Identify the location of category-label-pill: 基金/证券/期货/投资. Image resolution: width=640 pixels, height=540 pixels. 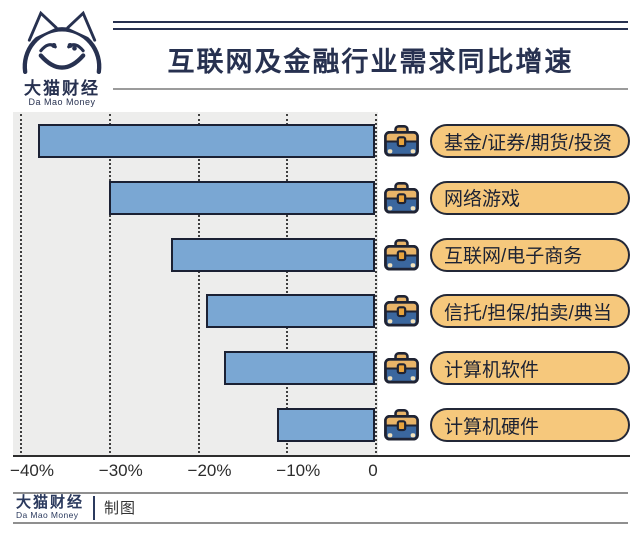
(530, 141).